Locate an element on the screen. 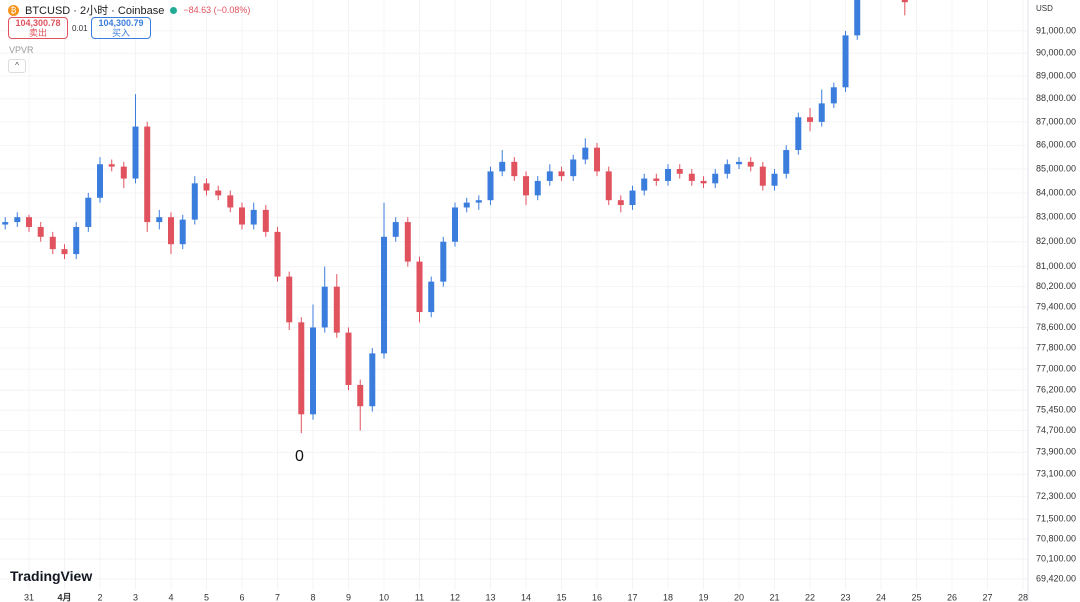 The image size is (1080, 602). x-tick-label: 15 is located at coordinates (562, 597).